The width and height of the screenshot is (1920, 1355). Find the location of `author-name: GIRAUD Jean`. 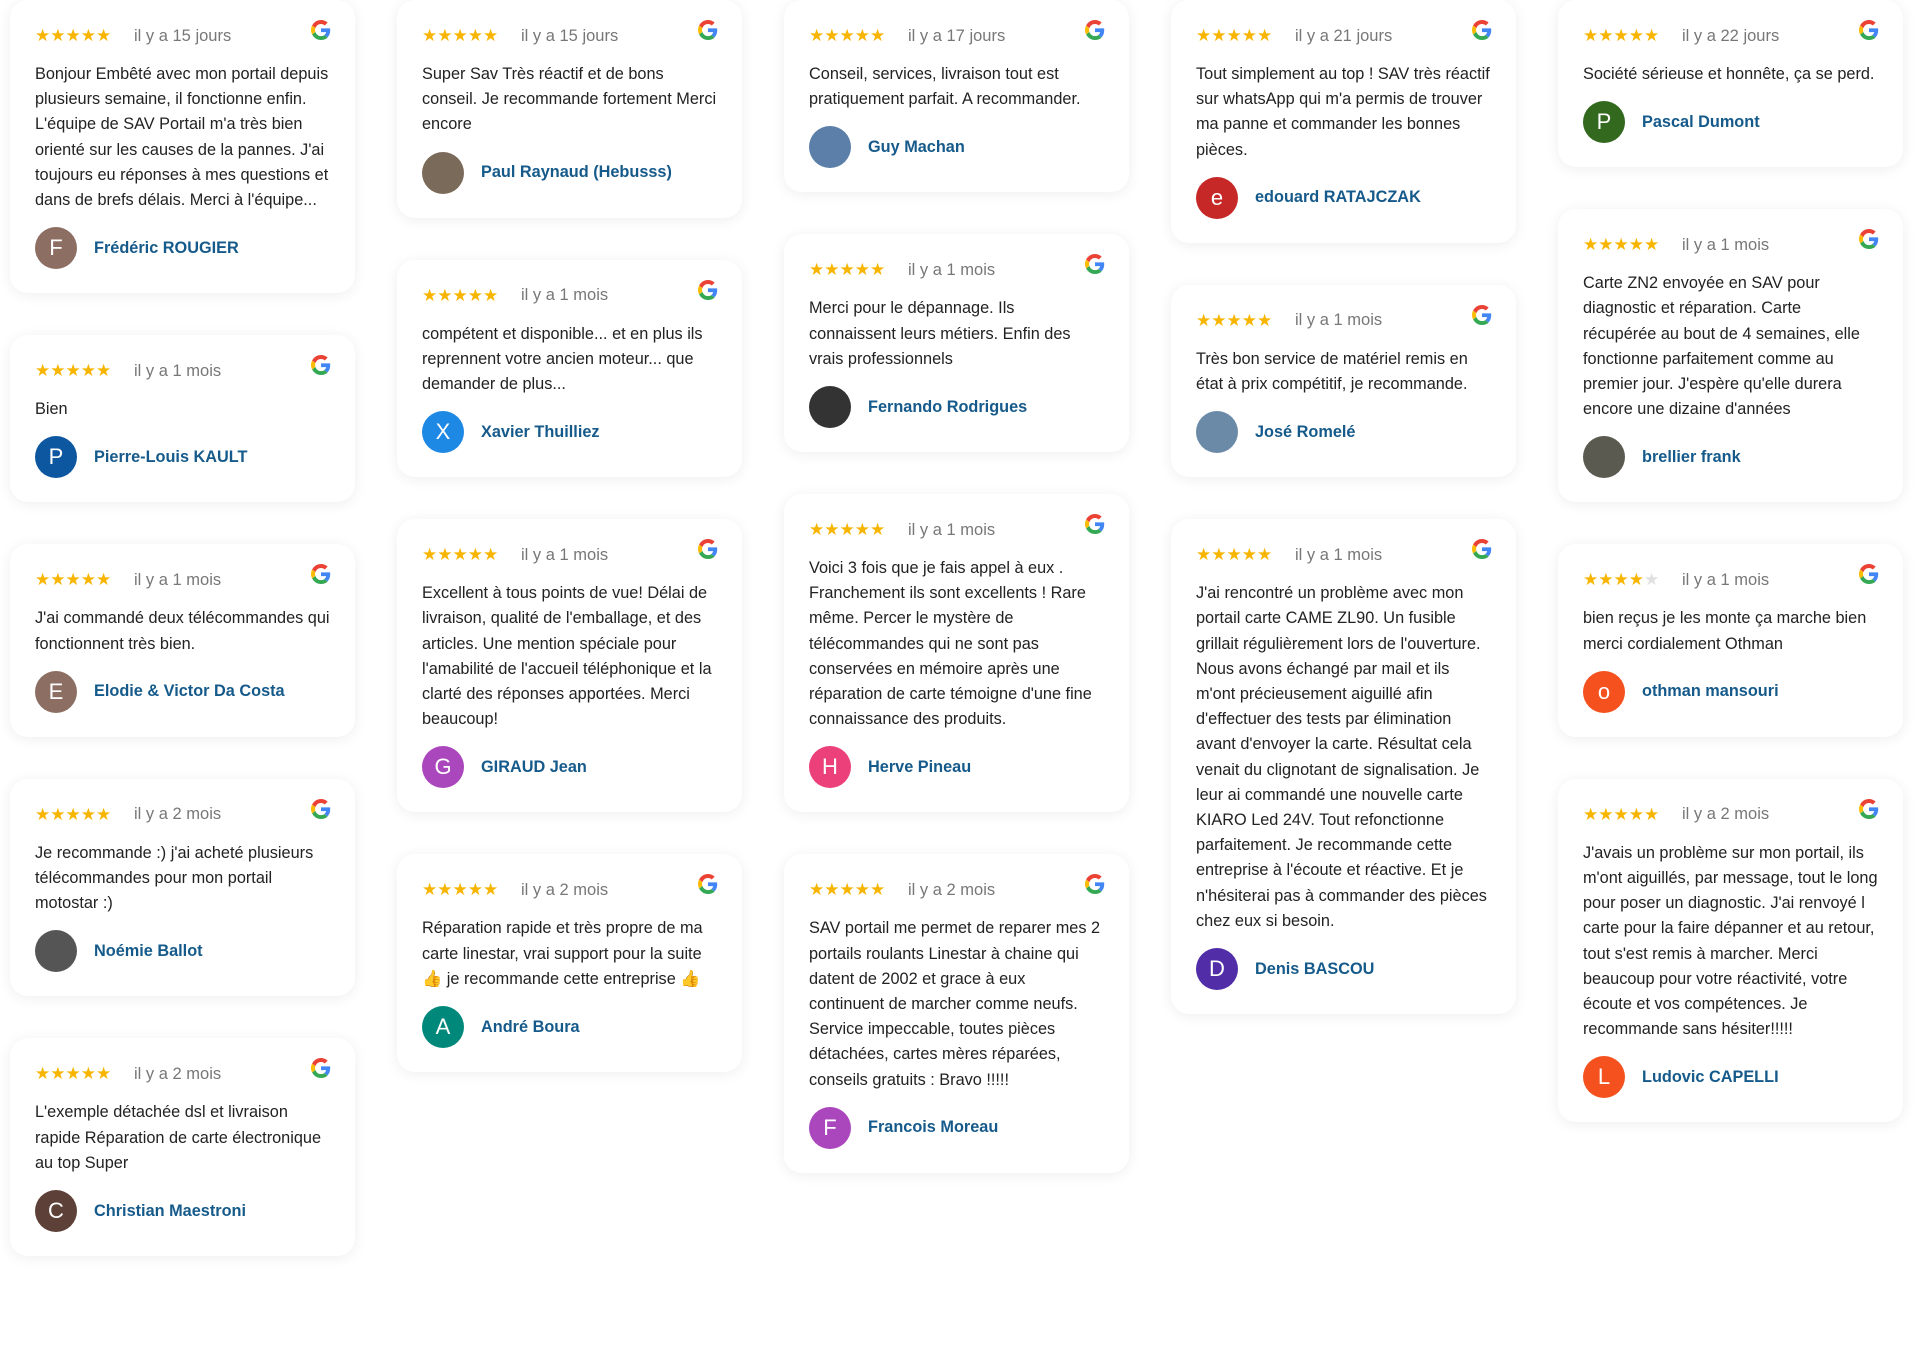

author-name: GIRAUD Jean is located at coordinates (534, 766).